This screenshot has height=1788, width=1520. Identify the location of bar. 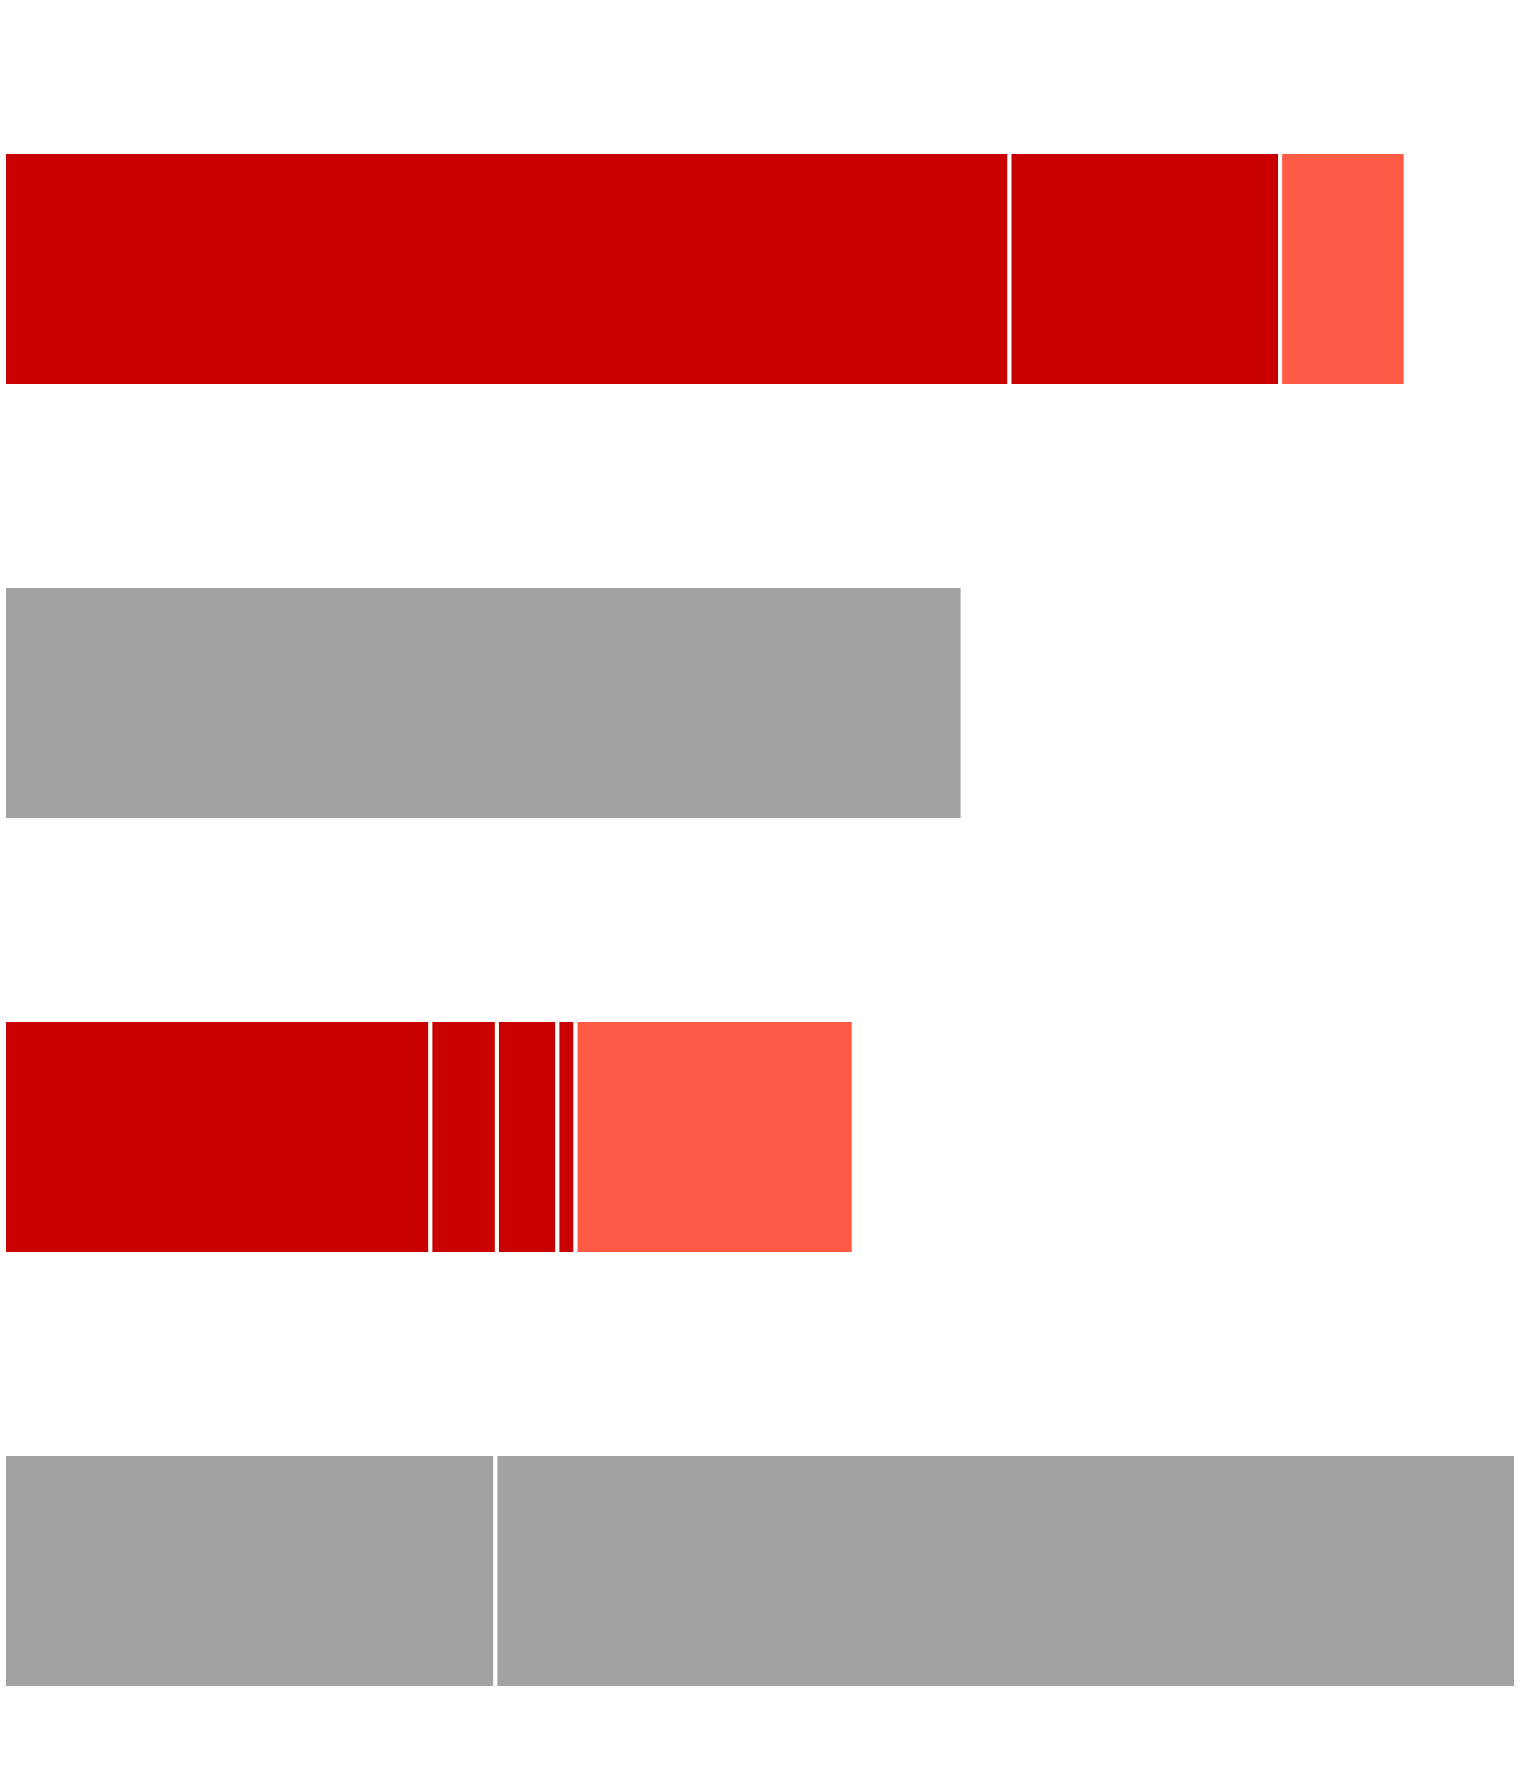
(484, 703).